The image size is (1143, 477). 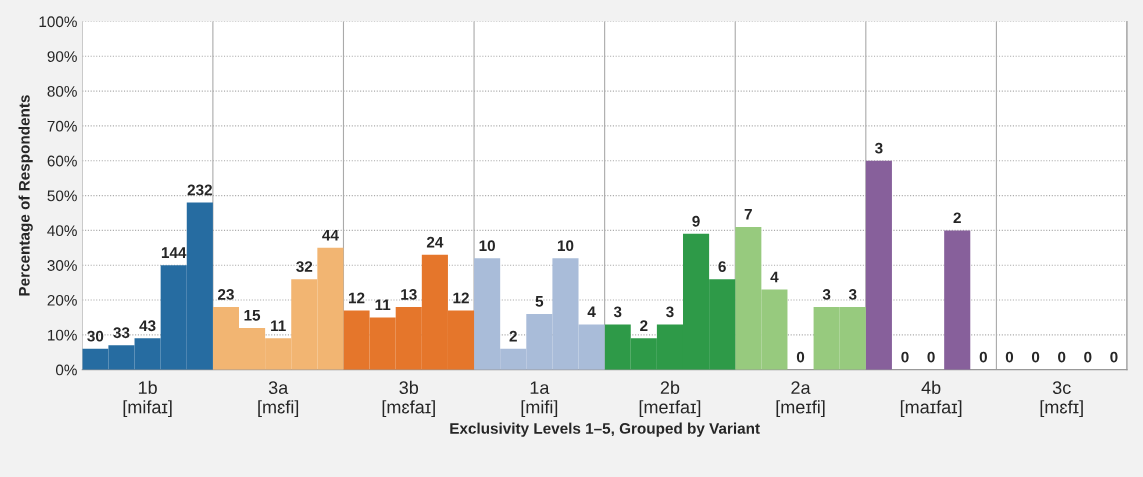 What do you see at coordinates (696, 221) in the screenshot?
I see `annotation: 9` at bounding box center [696, 221].